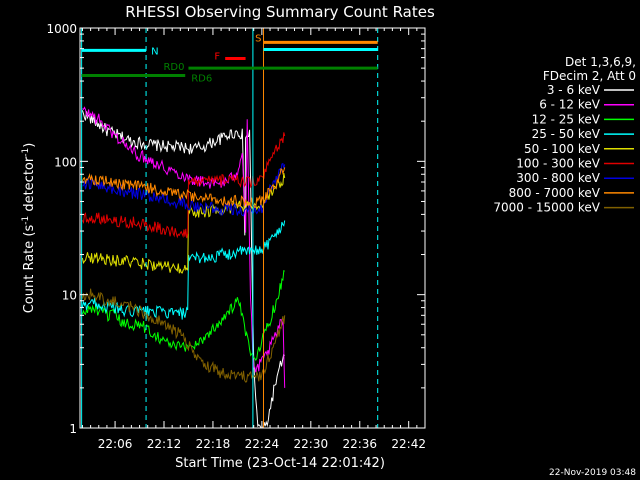 The image size is (640, 480). What do you see at coordinates (570, 105) in the screenshot?
I see `legend-label-1: 6 - 12 keV` at bounding box center [570, 105].